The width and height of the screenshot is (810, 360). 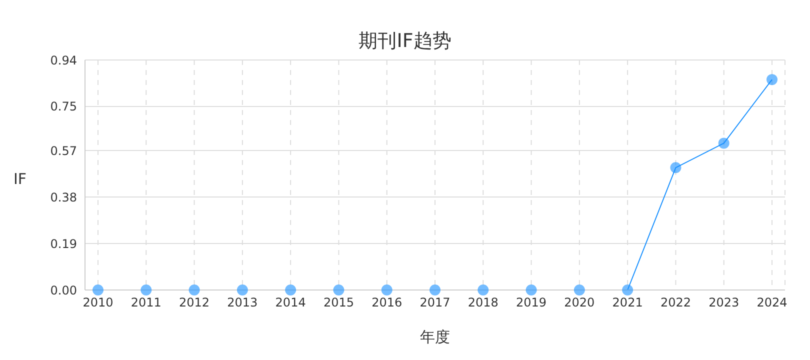 I want to click on x-tick-label: 2022, so click(x=675, y=303).